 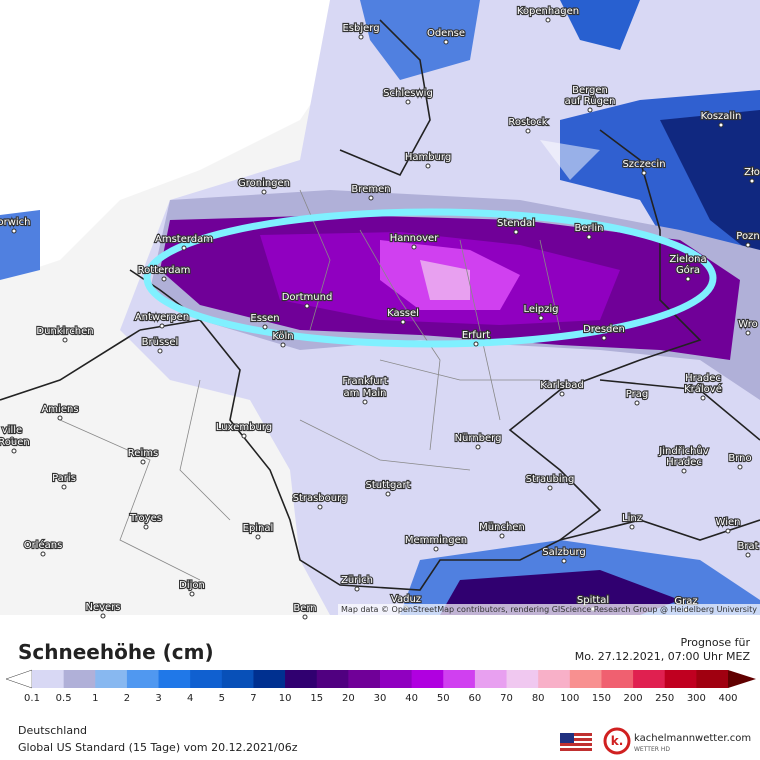 What do you see at coordinates (506, 698) in the screenshot?
I see `legend-label: 70` at bounding box center [506, 698].